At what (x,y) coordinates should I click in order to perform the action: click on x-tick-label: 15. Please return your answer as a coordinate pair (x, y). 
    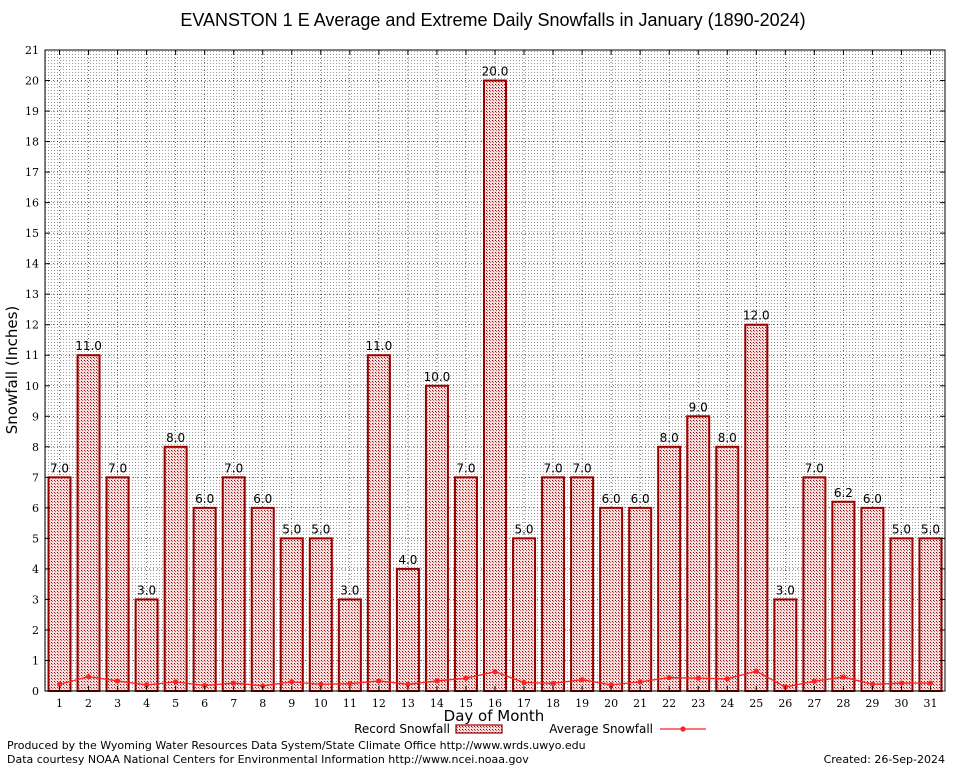
    Looking at the image, I should click on (466, 703).